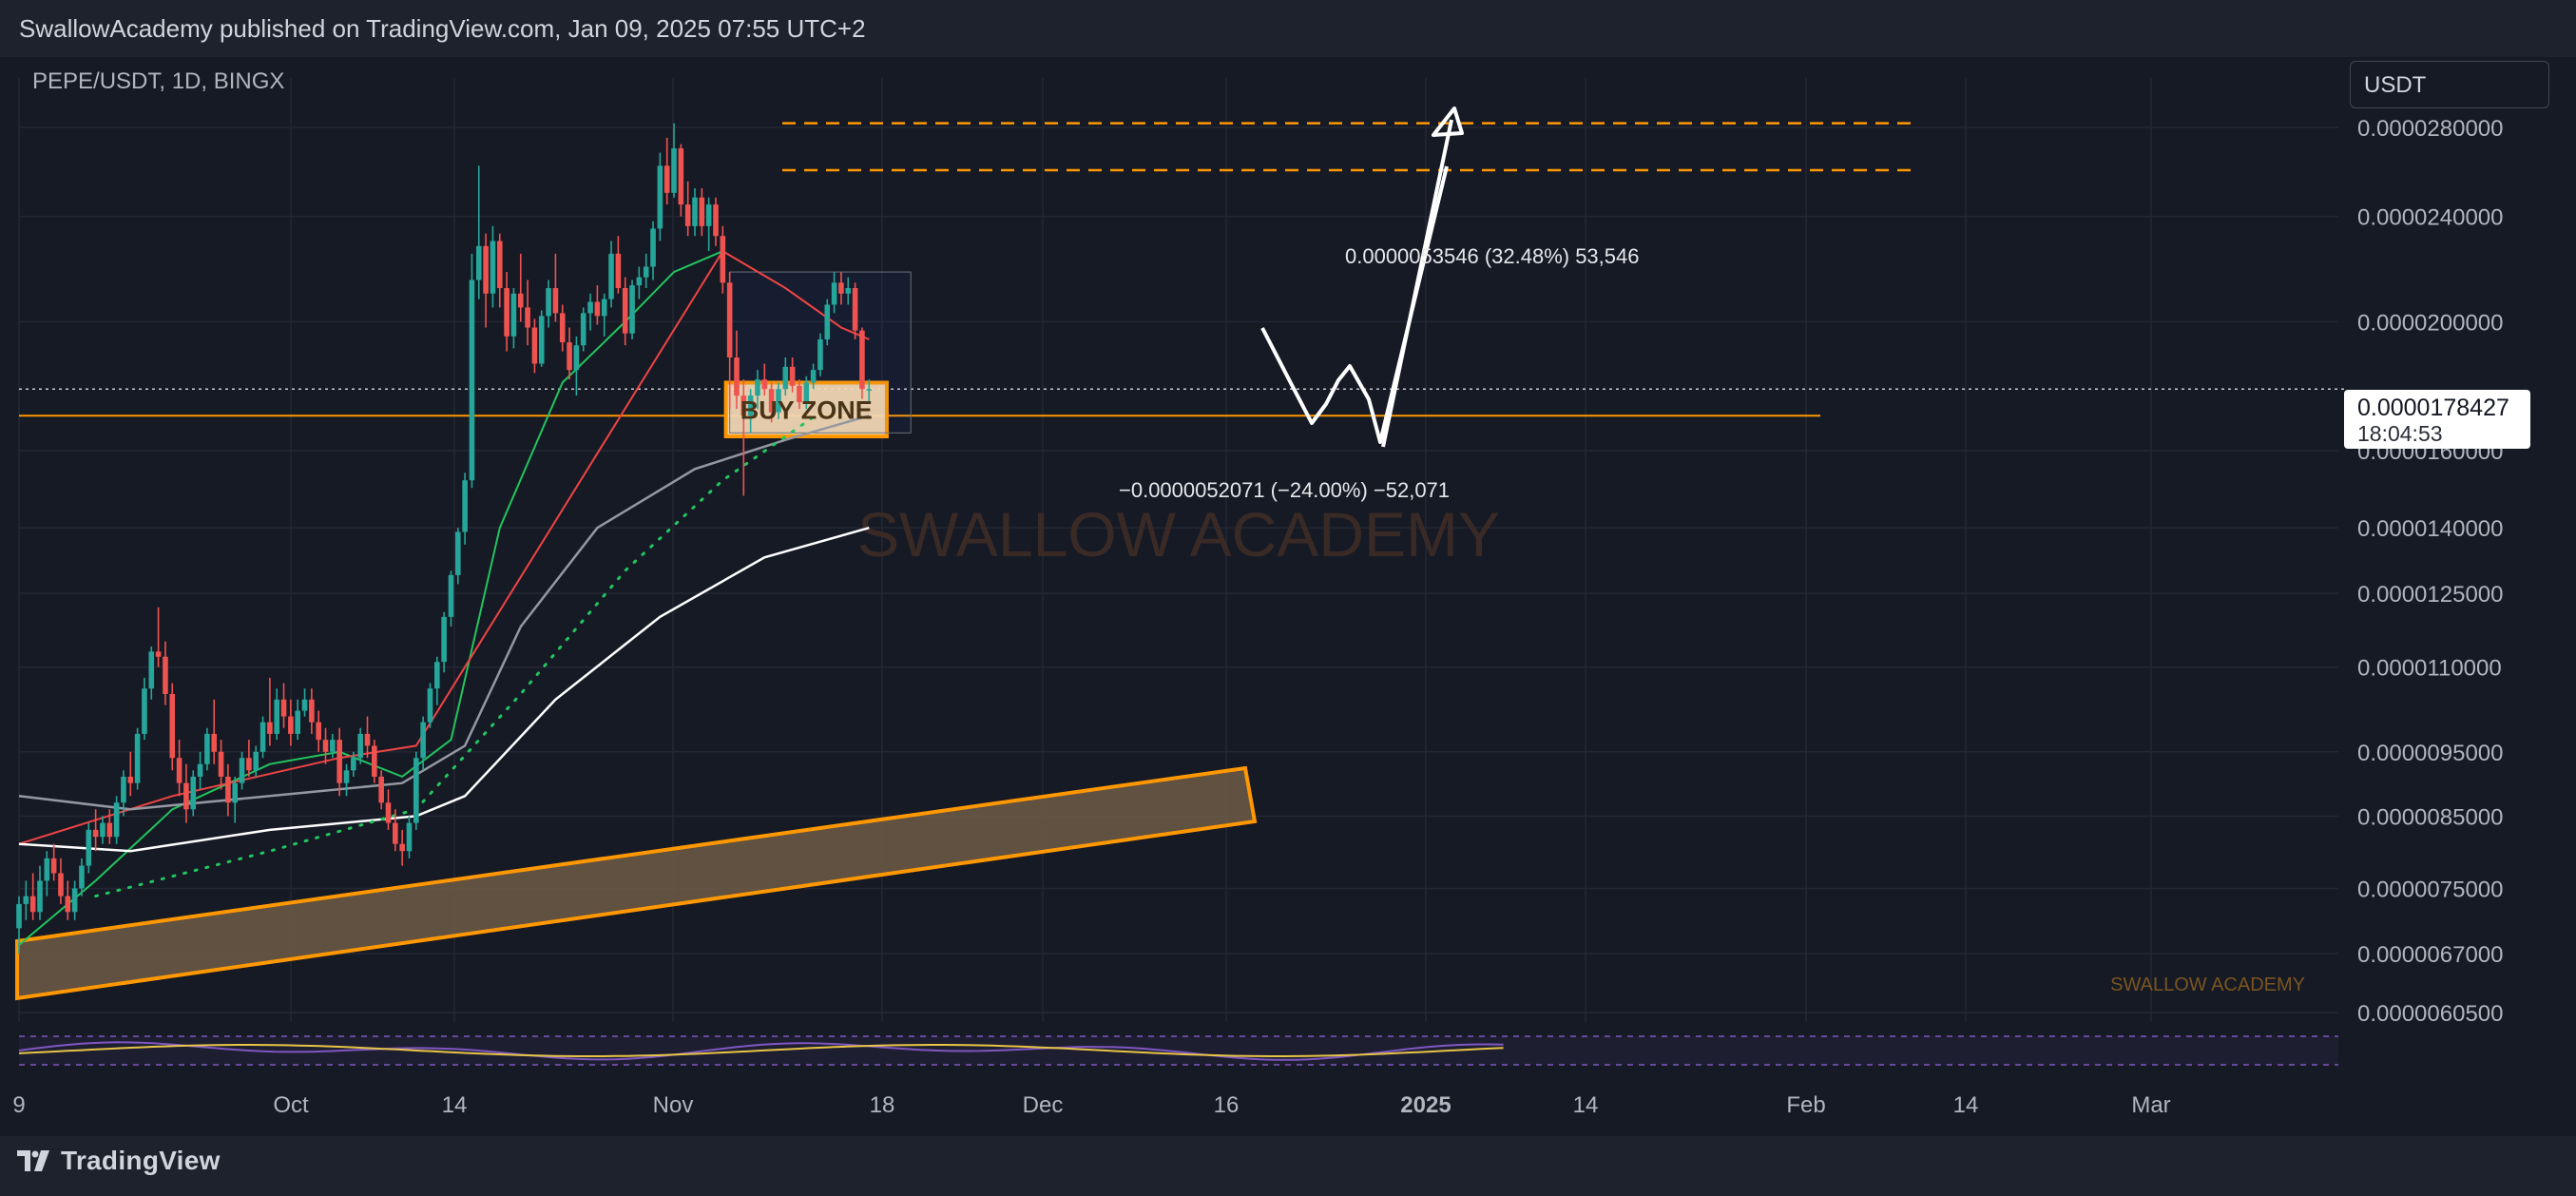 The width and height of the screenshot is (2576, 1196). Describe the element at coordinates (2207, 985) in the screenshot. I see `corner-watermark: SWALLOW ACADEMY` at that location.